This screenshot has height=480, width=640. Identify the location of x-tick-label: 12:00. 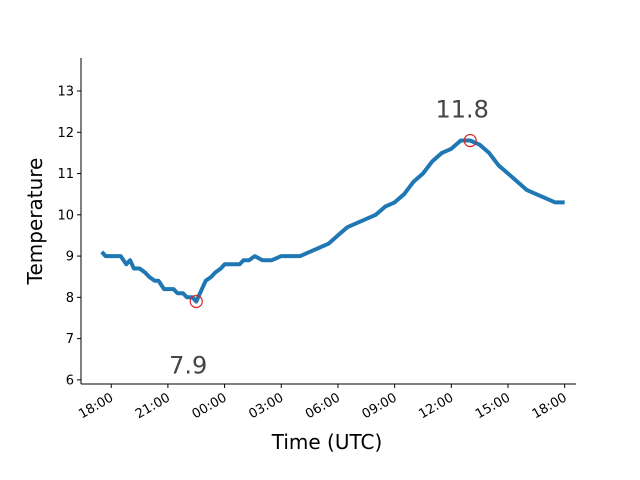
(436, 406).